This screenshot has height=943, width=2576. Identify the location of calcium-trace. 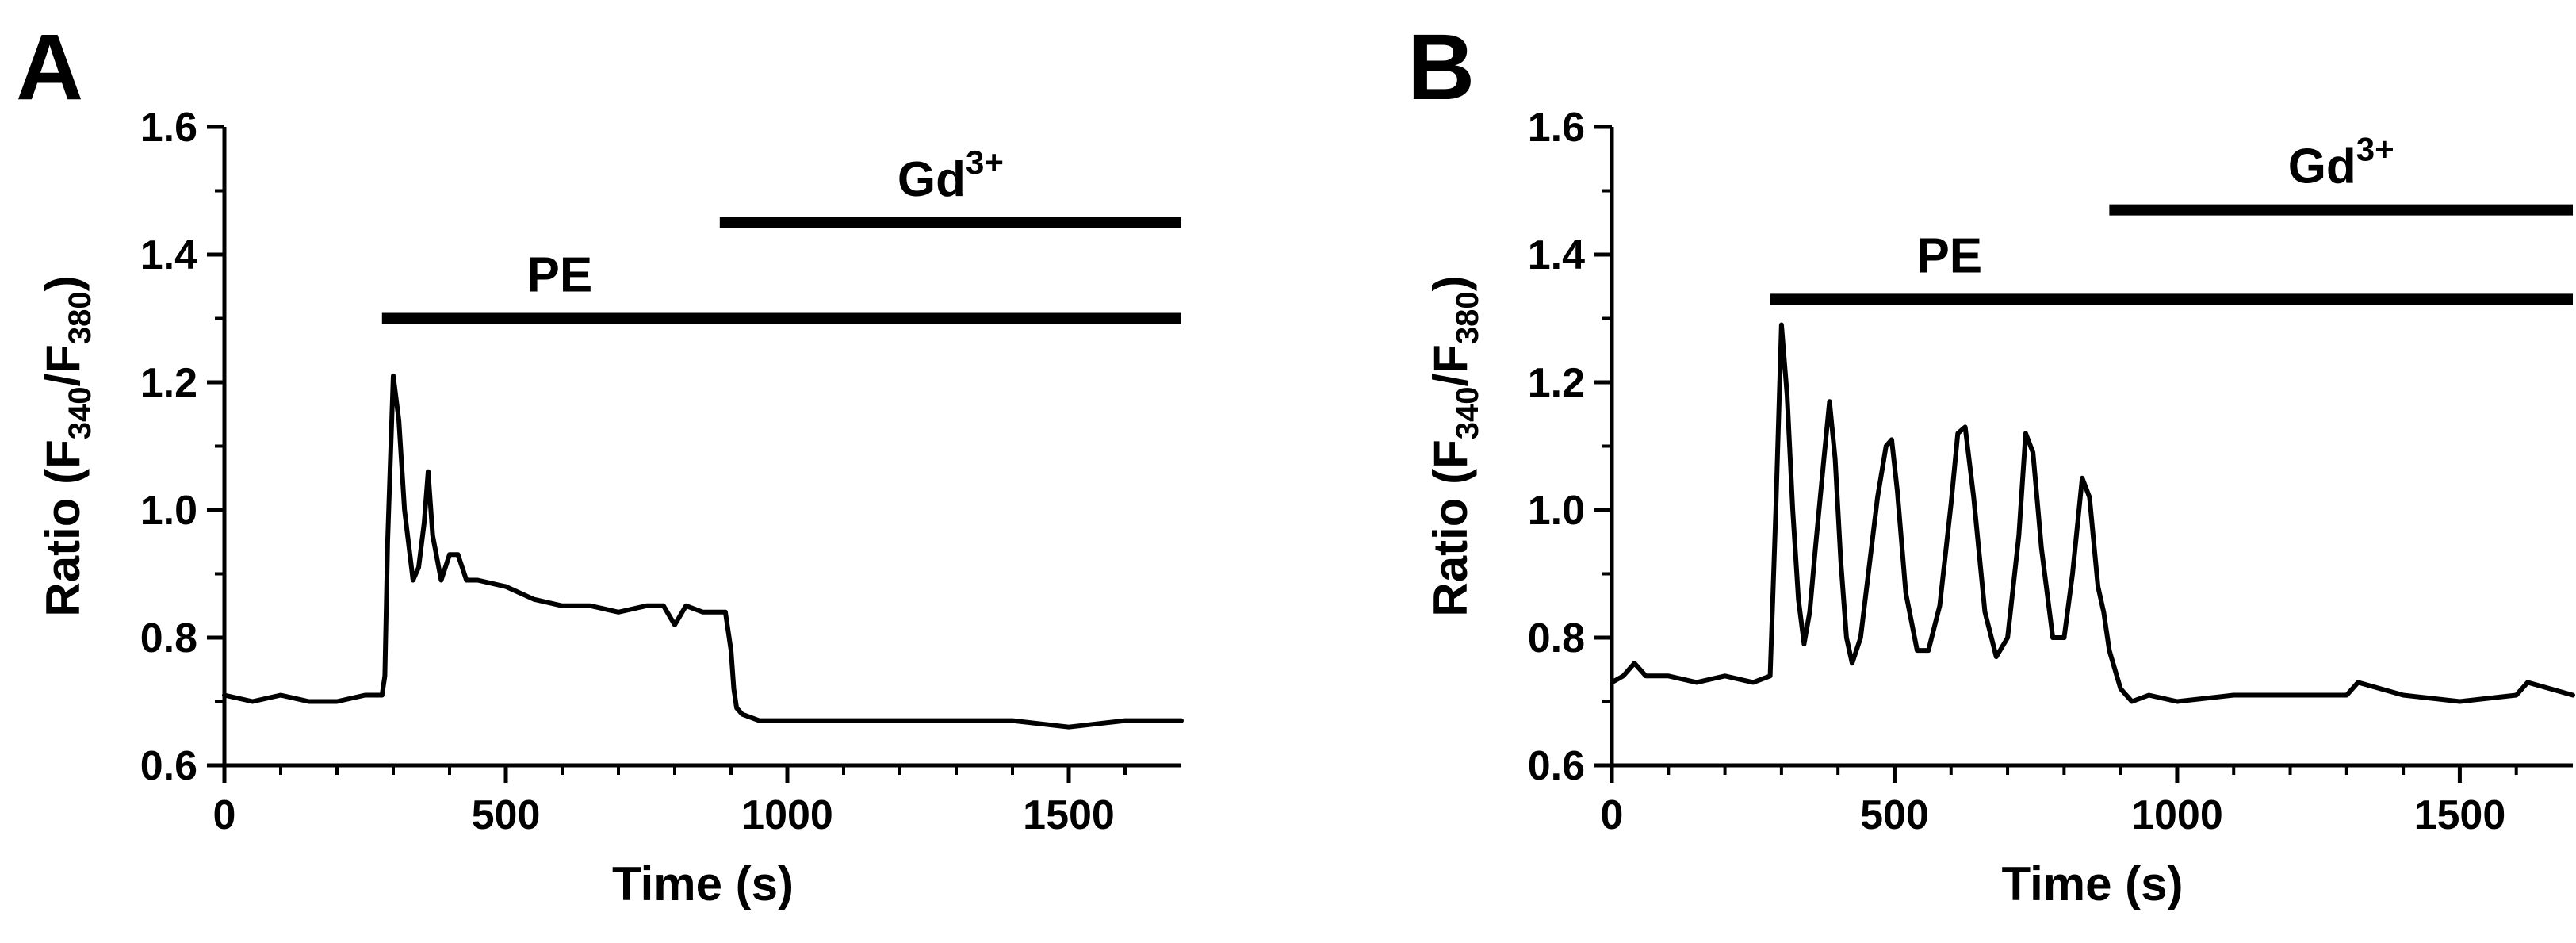
(703, 552).